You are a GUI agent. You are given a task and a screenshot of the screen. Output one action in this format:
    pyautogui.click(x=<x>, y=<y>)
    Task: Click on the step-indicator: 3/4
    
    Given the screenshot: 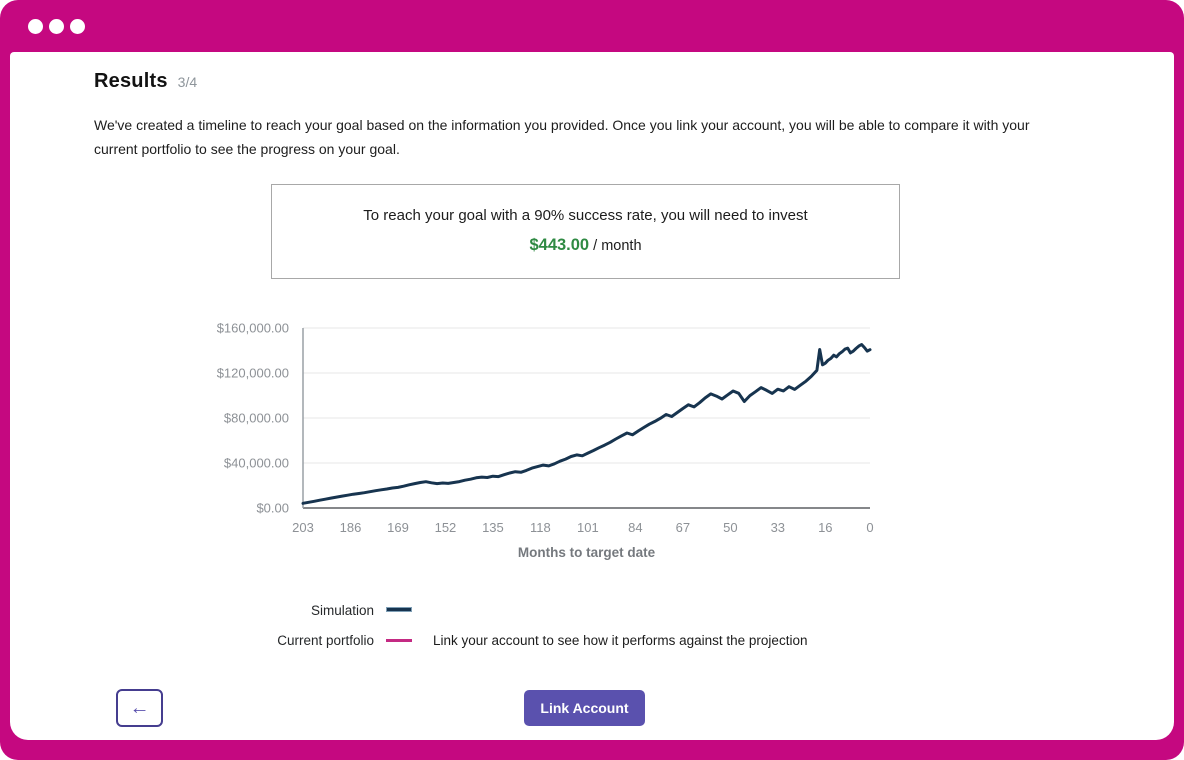 What is the action you would take?
    pyautogui.click(x=187, y=82)
    